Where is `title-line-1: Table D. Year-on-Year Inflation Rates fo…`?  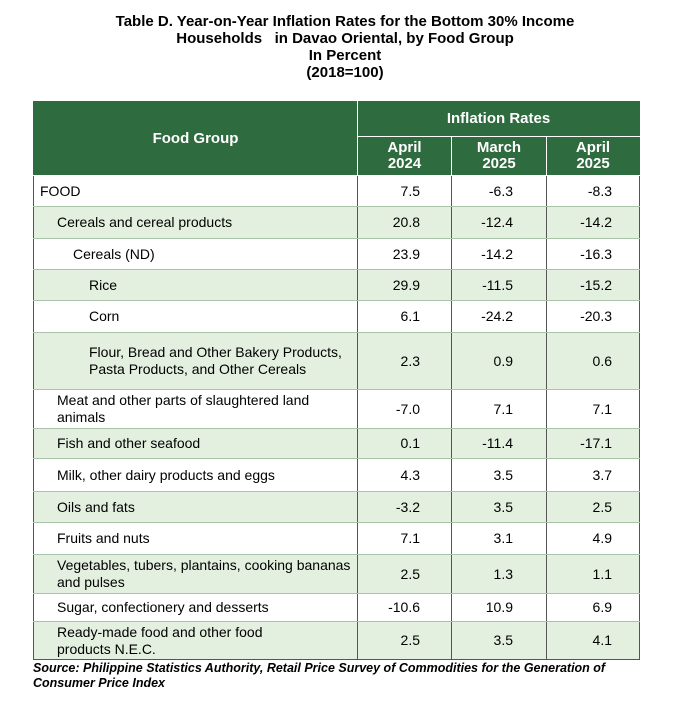
title-line-1: Table D. Year-on-Year Inflation Rates fo… is located at coordinates (345, 21).